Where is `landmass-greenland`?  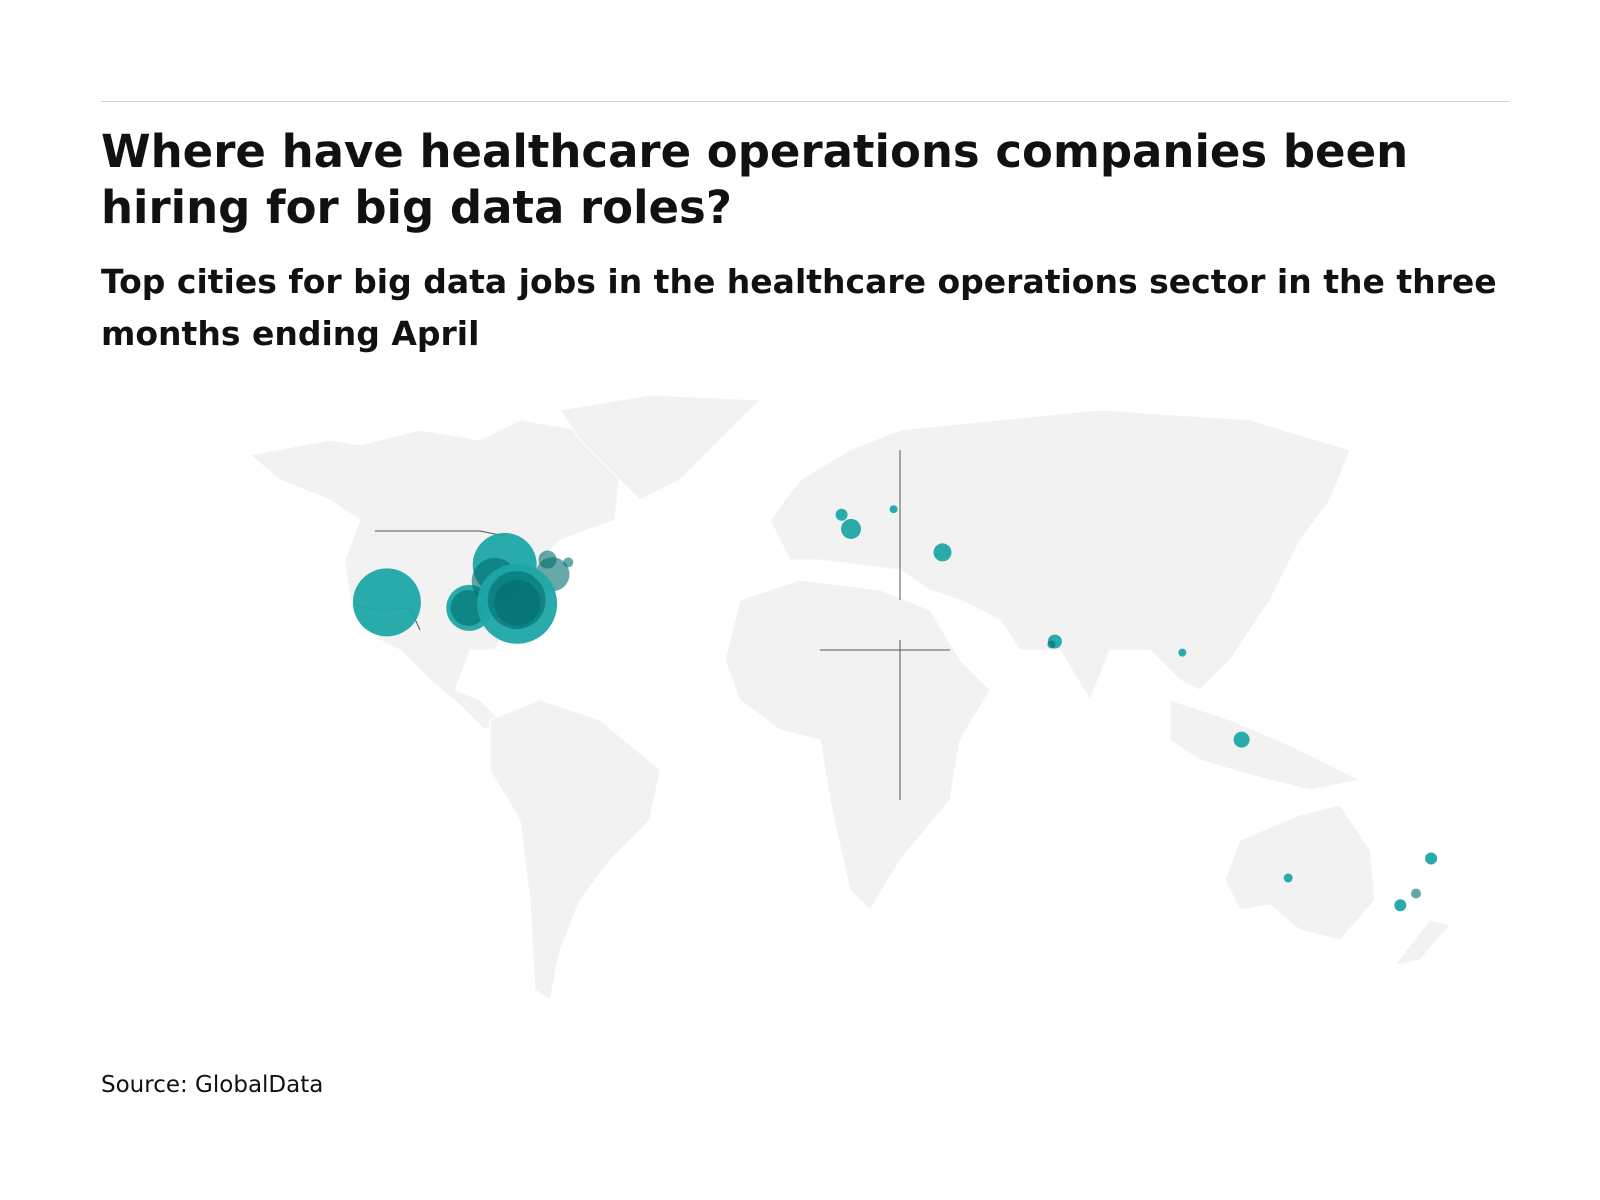 landmass-greenland is located at coordinates (660, 447).